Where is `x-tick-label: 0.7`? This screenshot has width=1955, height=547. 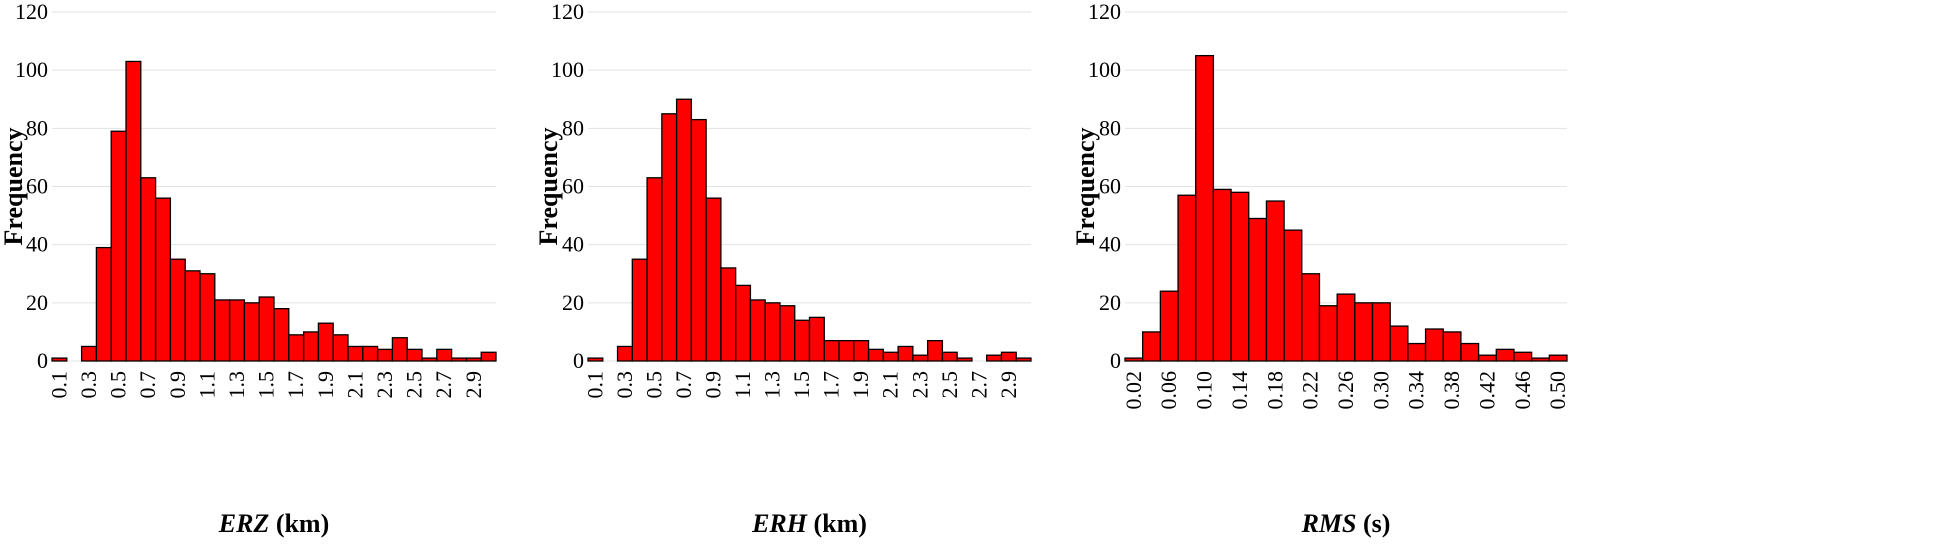
x-tick-label: 0.7 is located at coordinates (683, 385).